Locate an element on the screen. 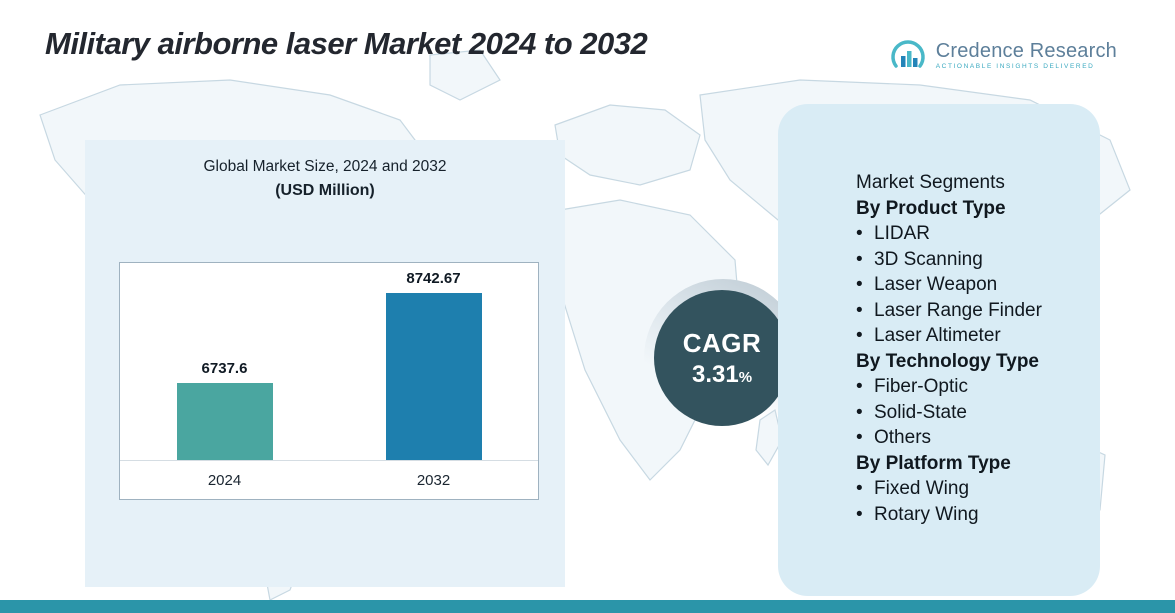 This screenshot has width=1175, height=613. segment-item: • Fixed Wing is located at coordinates (966, 489).